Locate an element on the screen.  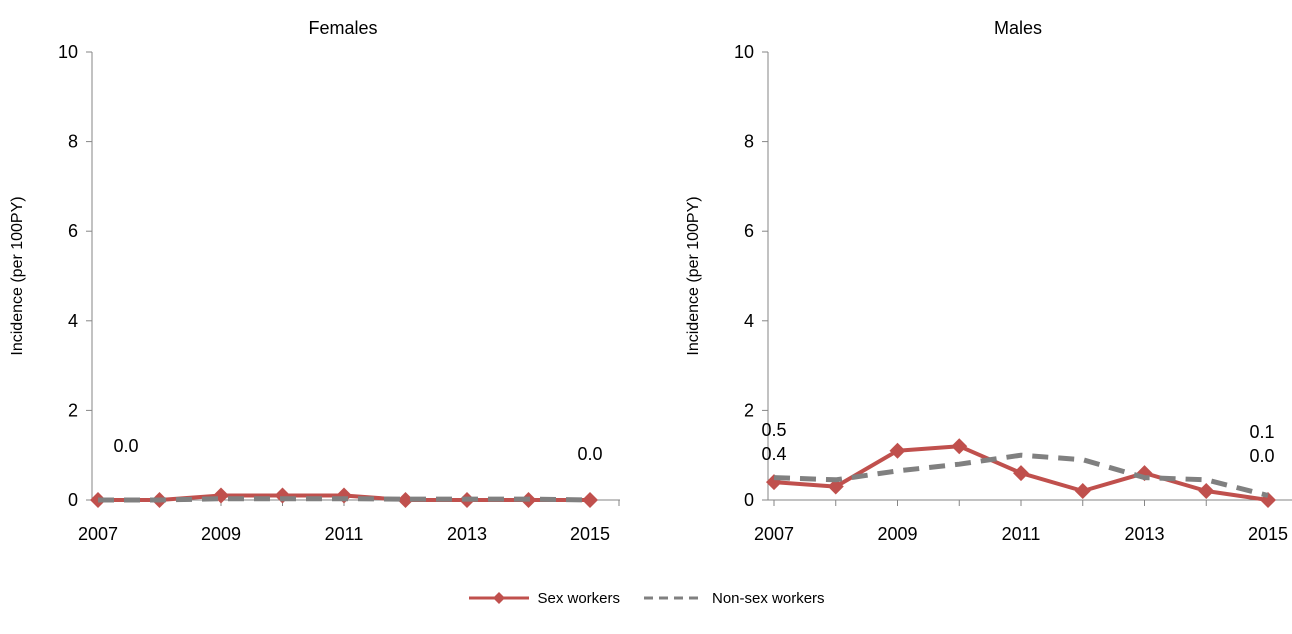
legend-swatch-non-sex-workers is located at coordinates (674, 598).